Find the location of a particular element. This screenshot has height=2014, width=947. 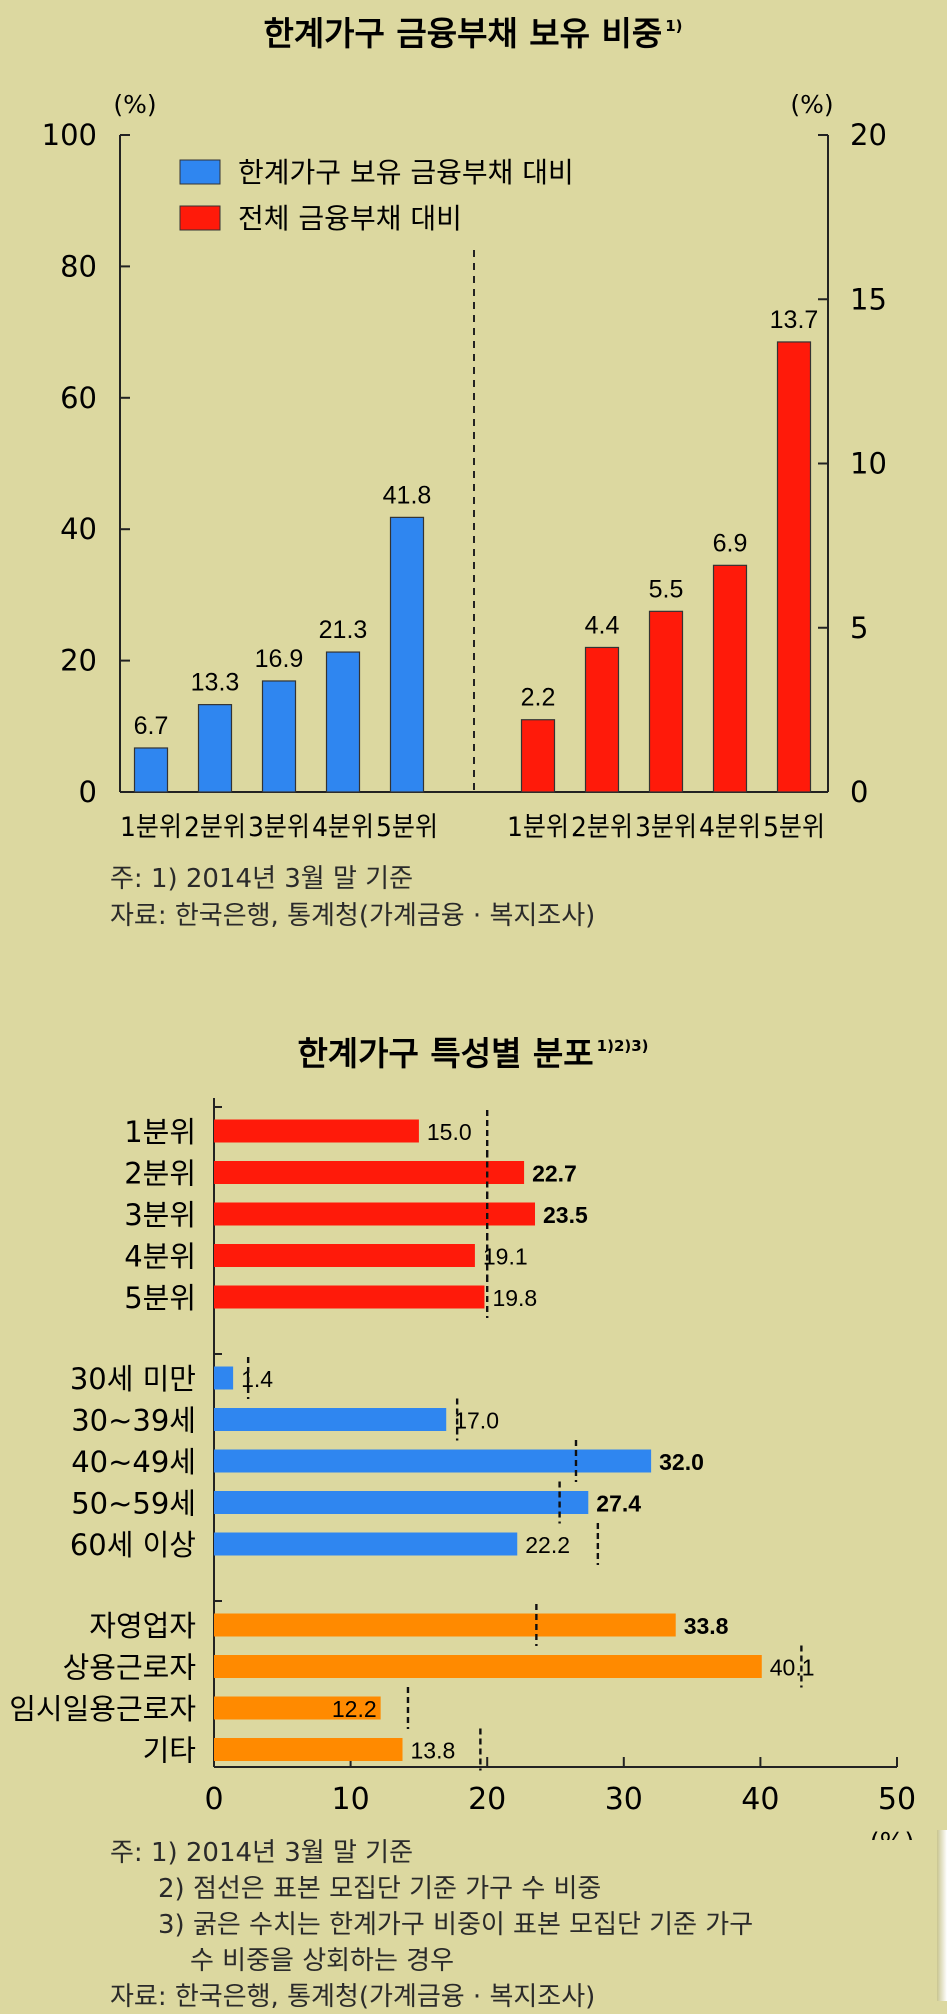

chart1-right-tick-label: 5 is located at coordinates (859, 628).